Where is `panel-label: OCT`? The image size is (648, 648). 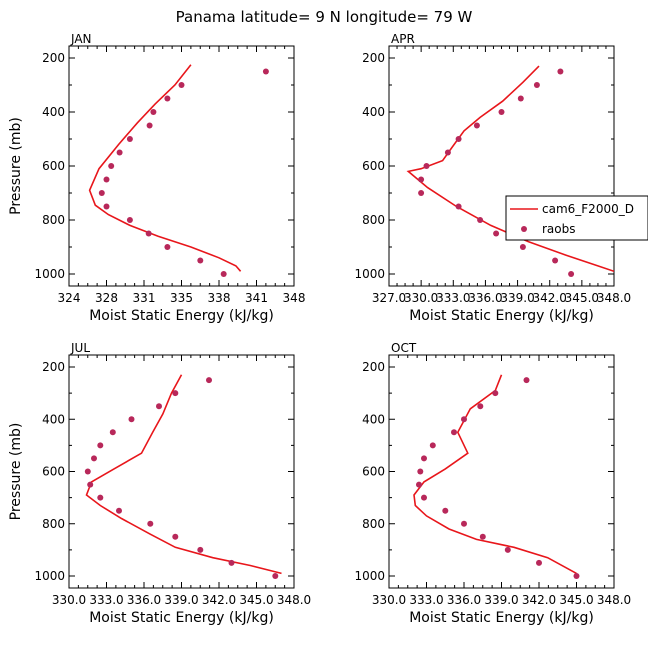 panel-label: OCT is located at coordinates (404, 348).